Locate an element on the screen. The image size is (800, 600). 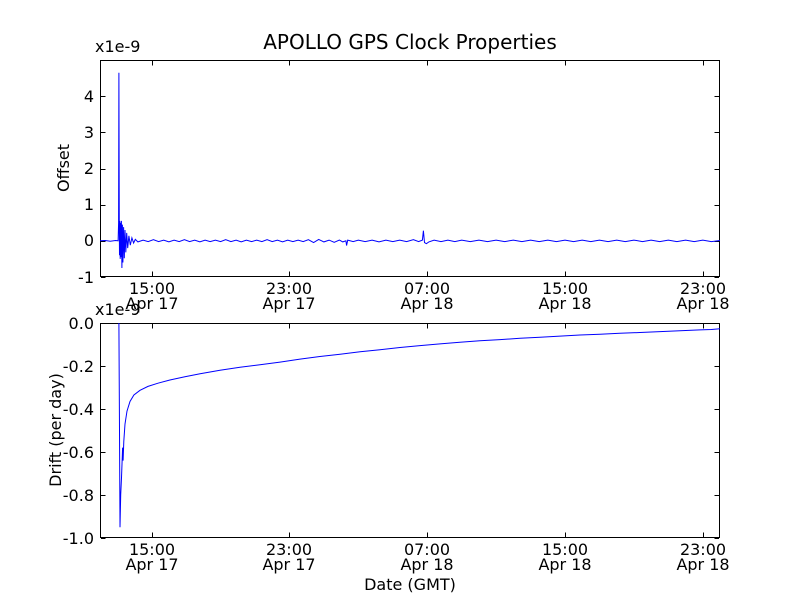
drift-scale-factor-label: x1e-9 is located at coordinates (118, 309).